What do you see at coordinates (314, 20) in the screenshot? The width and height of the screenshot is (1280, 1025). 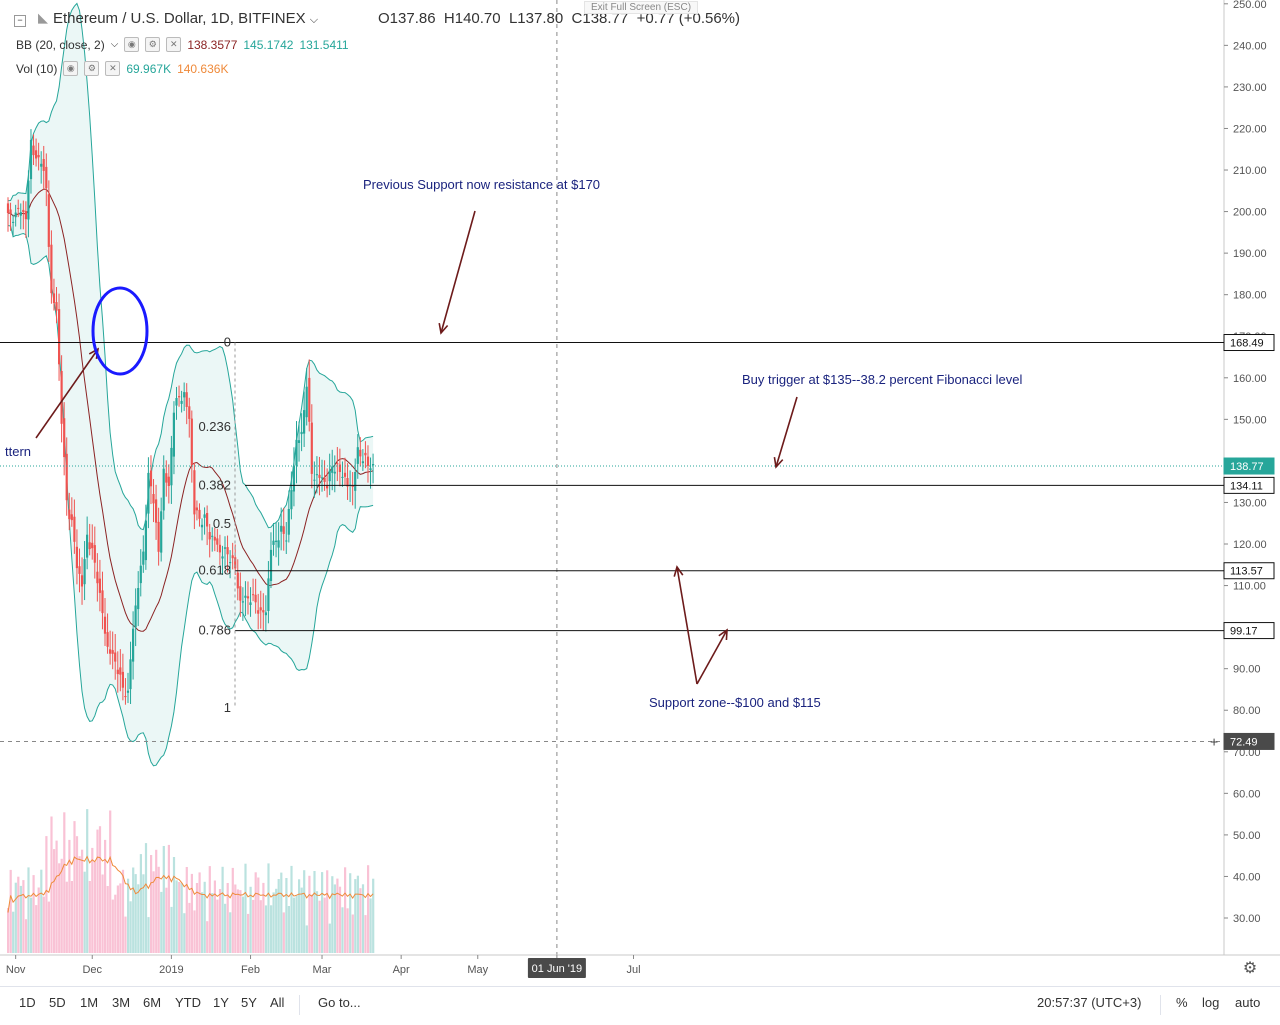 I see `symbol-dropdown-icon: ⌵` at bounding box center [314, 20].